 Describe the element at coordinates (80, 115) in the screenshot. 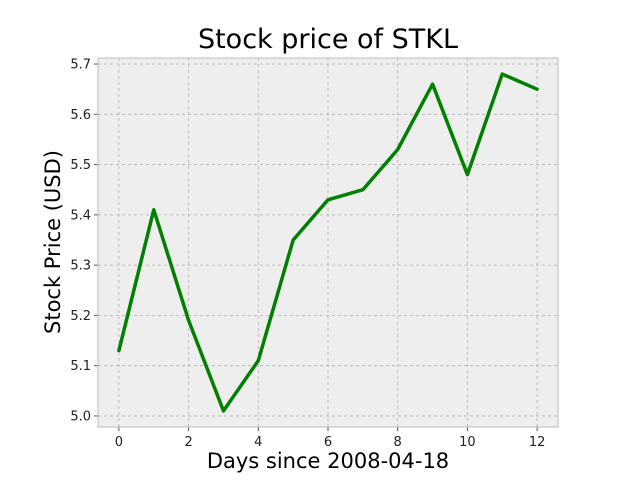

I see `y-tick-label: 5.6` at that location.